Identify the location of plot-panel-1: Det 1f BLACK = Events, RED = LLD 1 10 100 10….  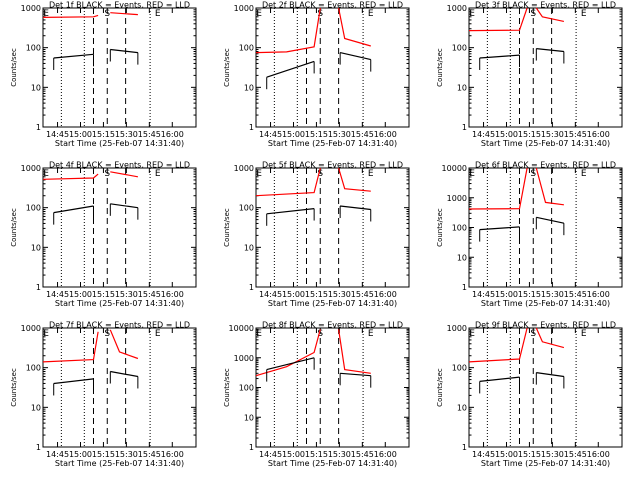
(103, 74).